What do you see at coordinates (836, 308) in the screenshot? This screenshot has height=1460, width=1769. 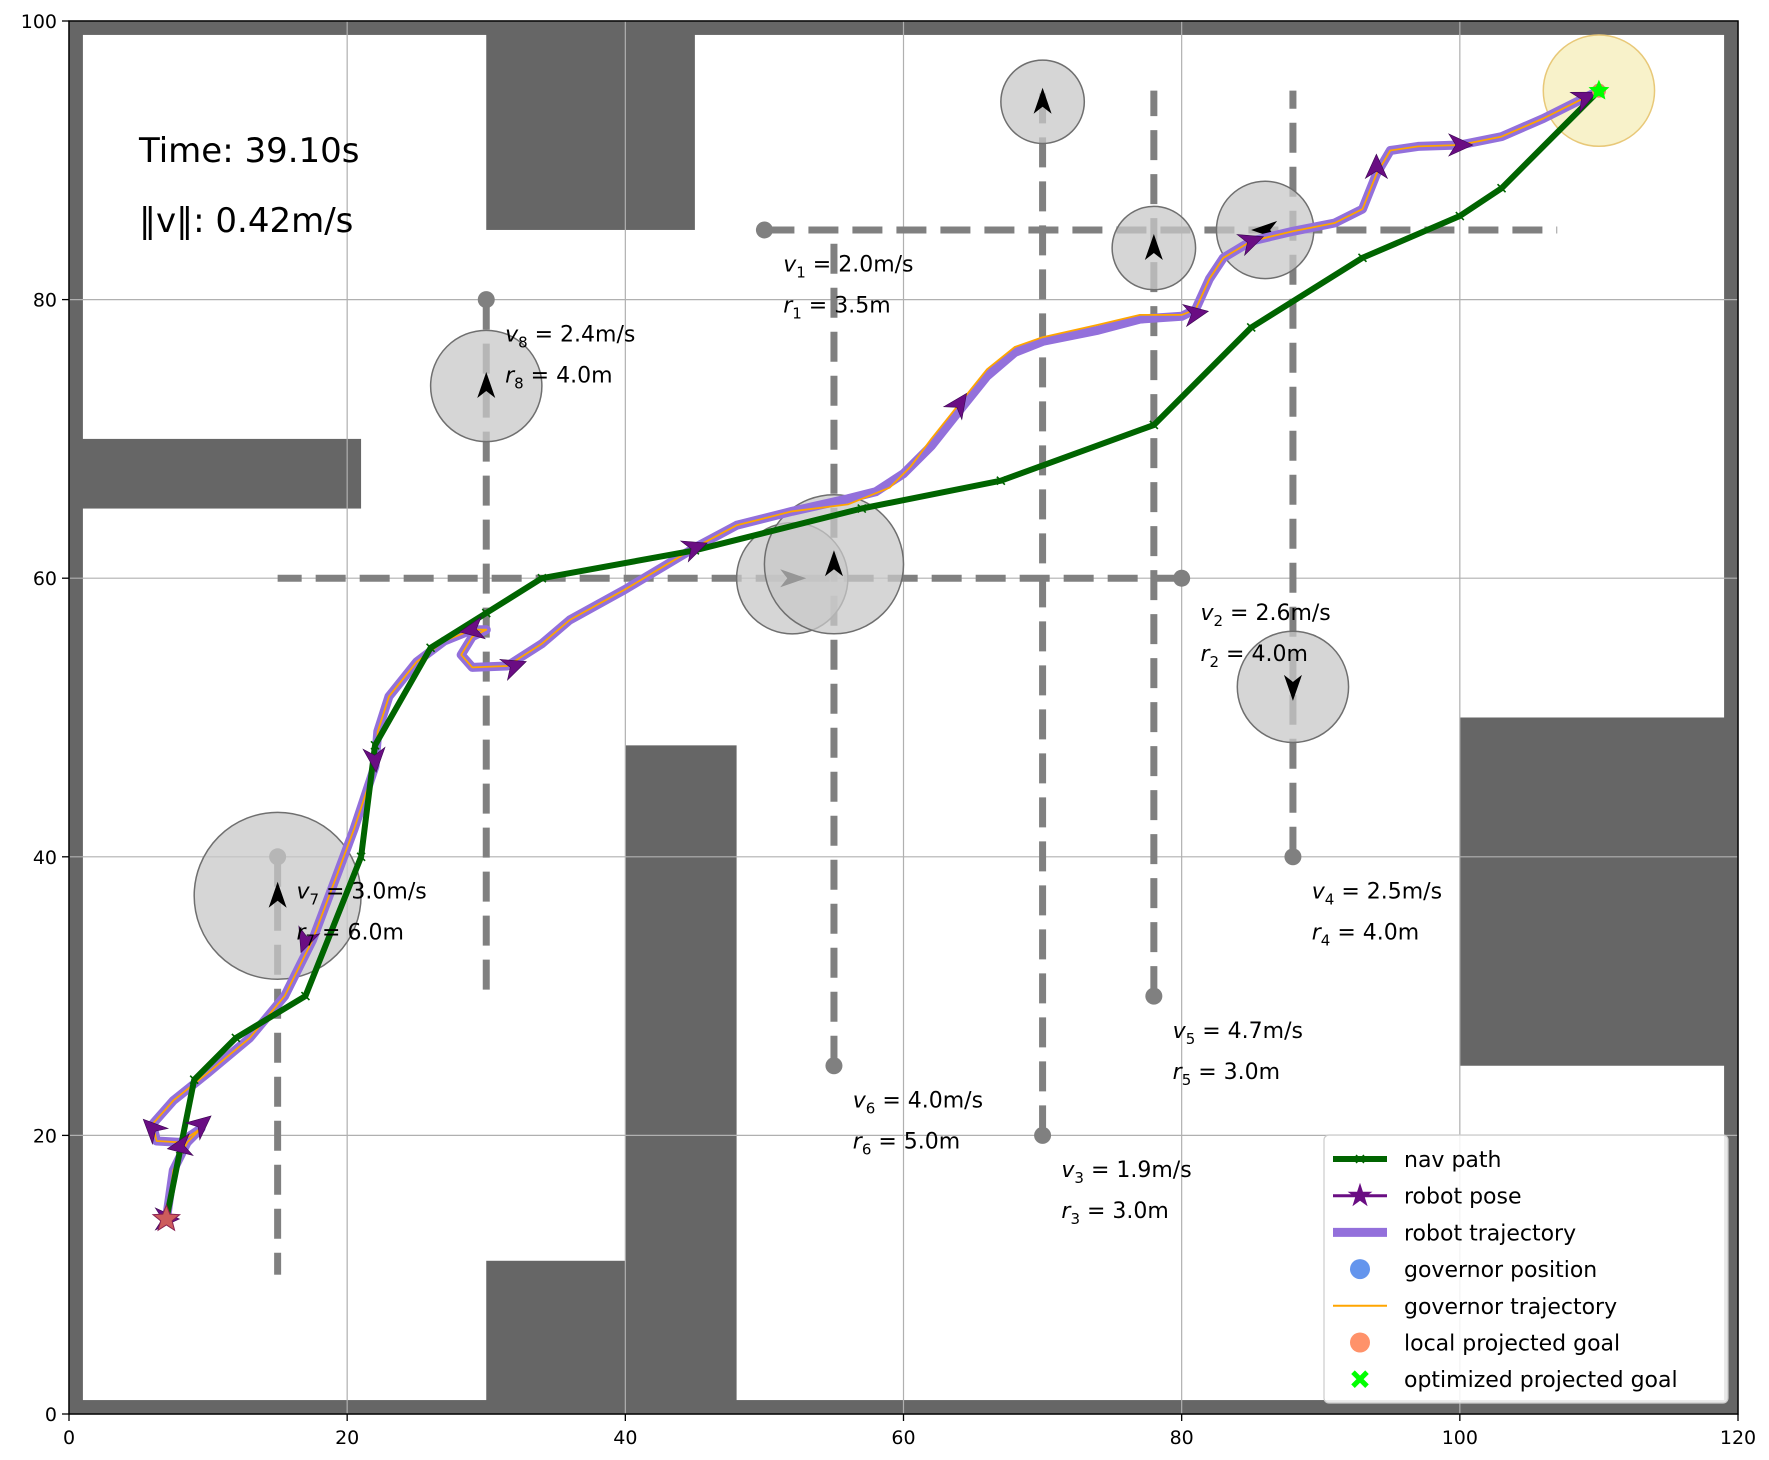 I see `obstacle-radius-label: r1 = 3.5m` at bounding box center [836, 308].